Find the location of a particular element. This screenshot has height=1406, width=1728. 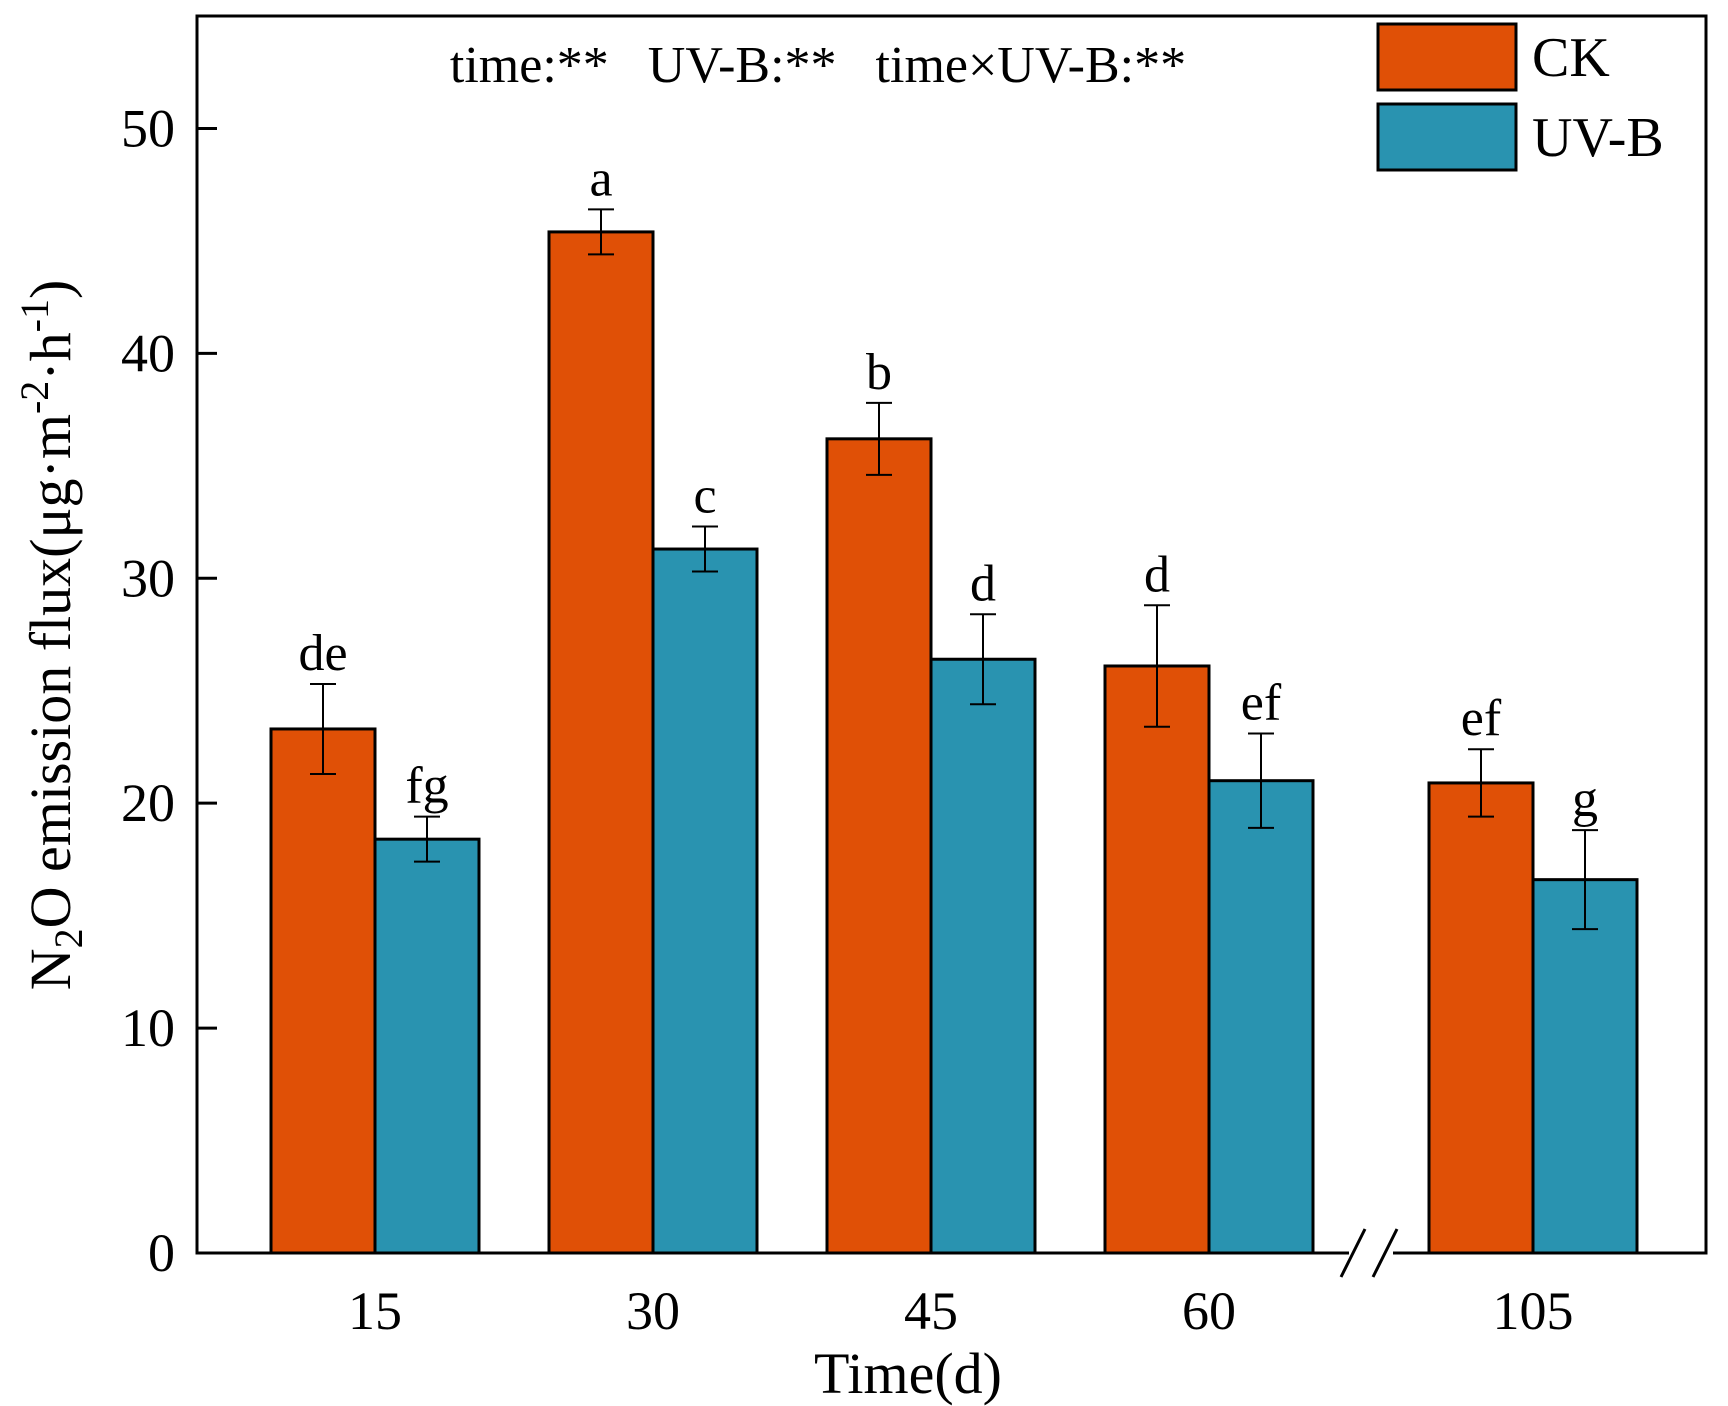

x-axis-title: Time(d) is located at coordinates (908, 1373).